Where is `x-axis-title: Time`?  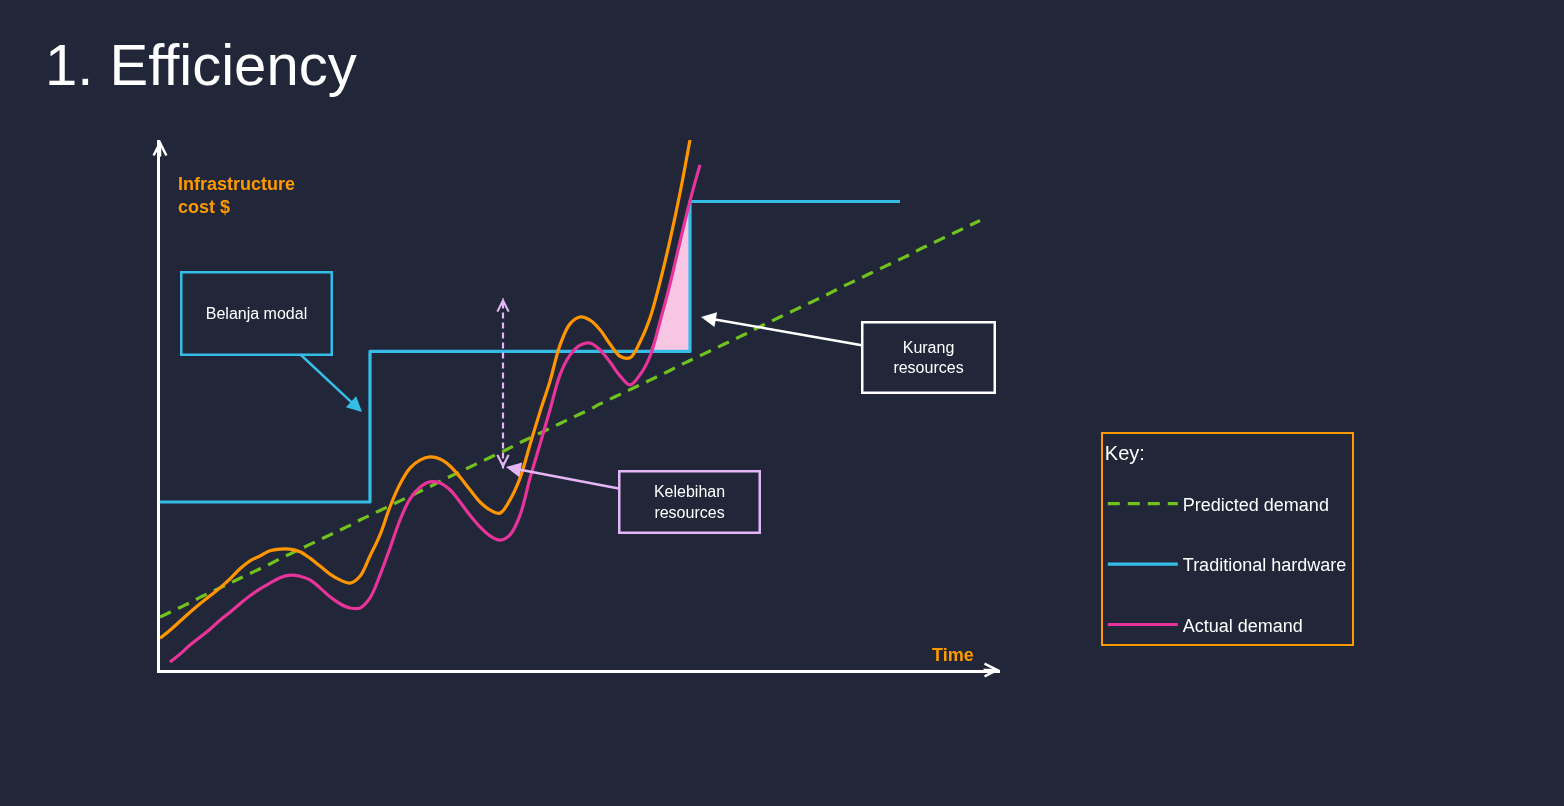
x-axis-title: Time is located at coordinates (953, 655).